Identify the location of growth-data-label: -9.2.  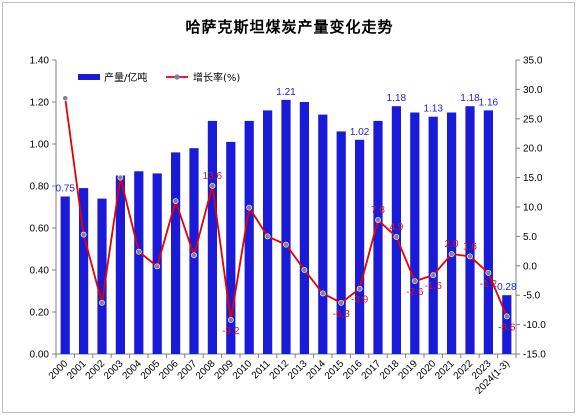
(231, 331).